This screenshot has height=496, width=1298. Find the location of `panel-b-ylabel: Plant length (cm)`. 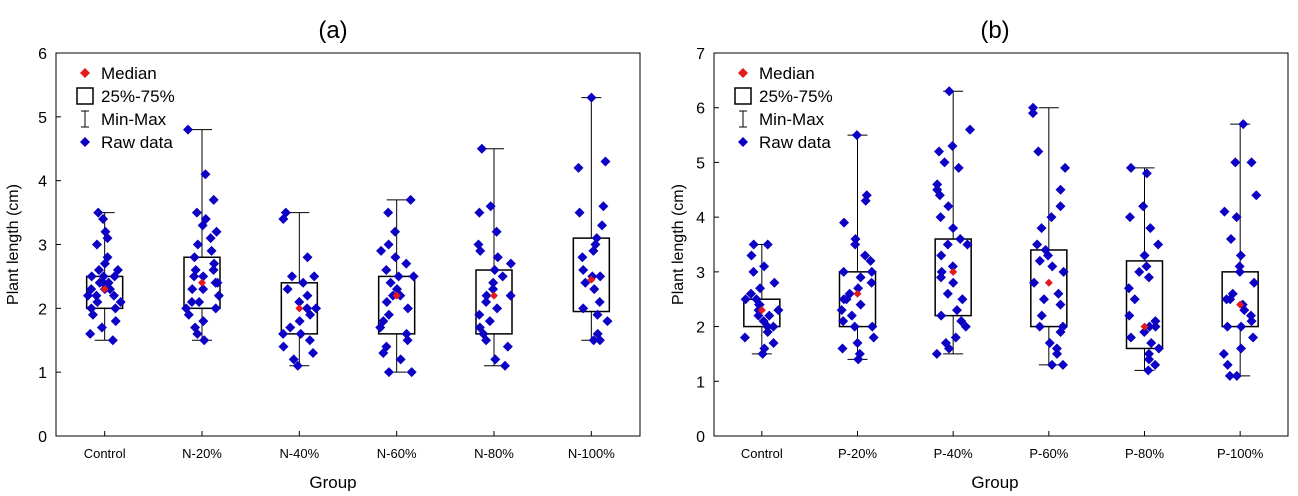

panel-b-ylabel: Plant length (cm) is located at coordinates (678, 244).